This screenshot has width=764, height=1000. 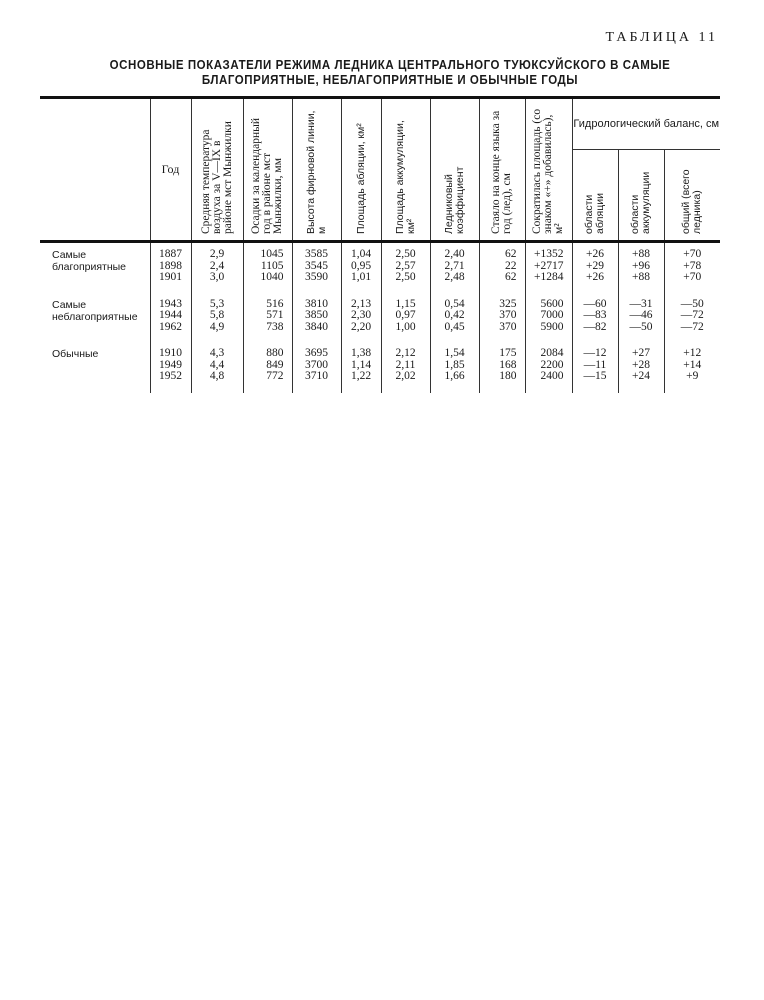 What do you see at coordinates (692, 353) in the screenshot?
I see `cell-hydro-total: +12` at bounding box center [692, 353].